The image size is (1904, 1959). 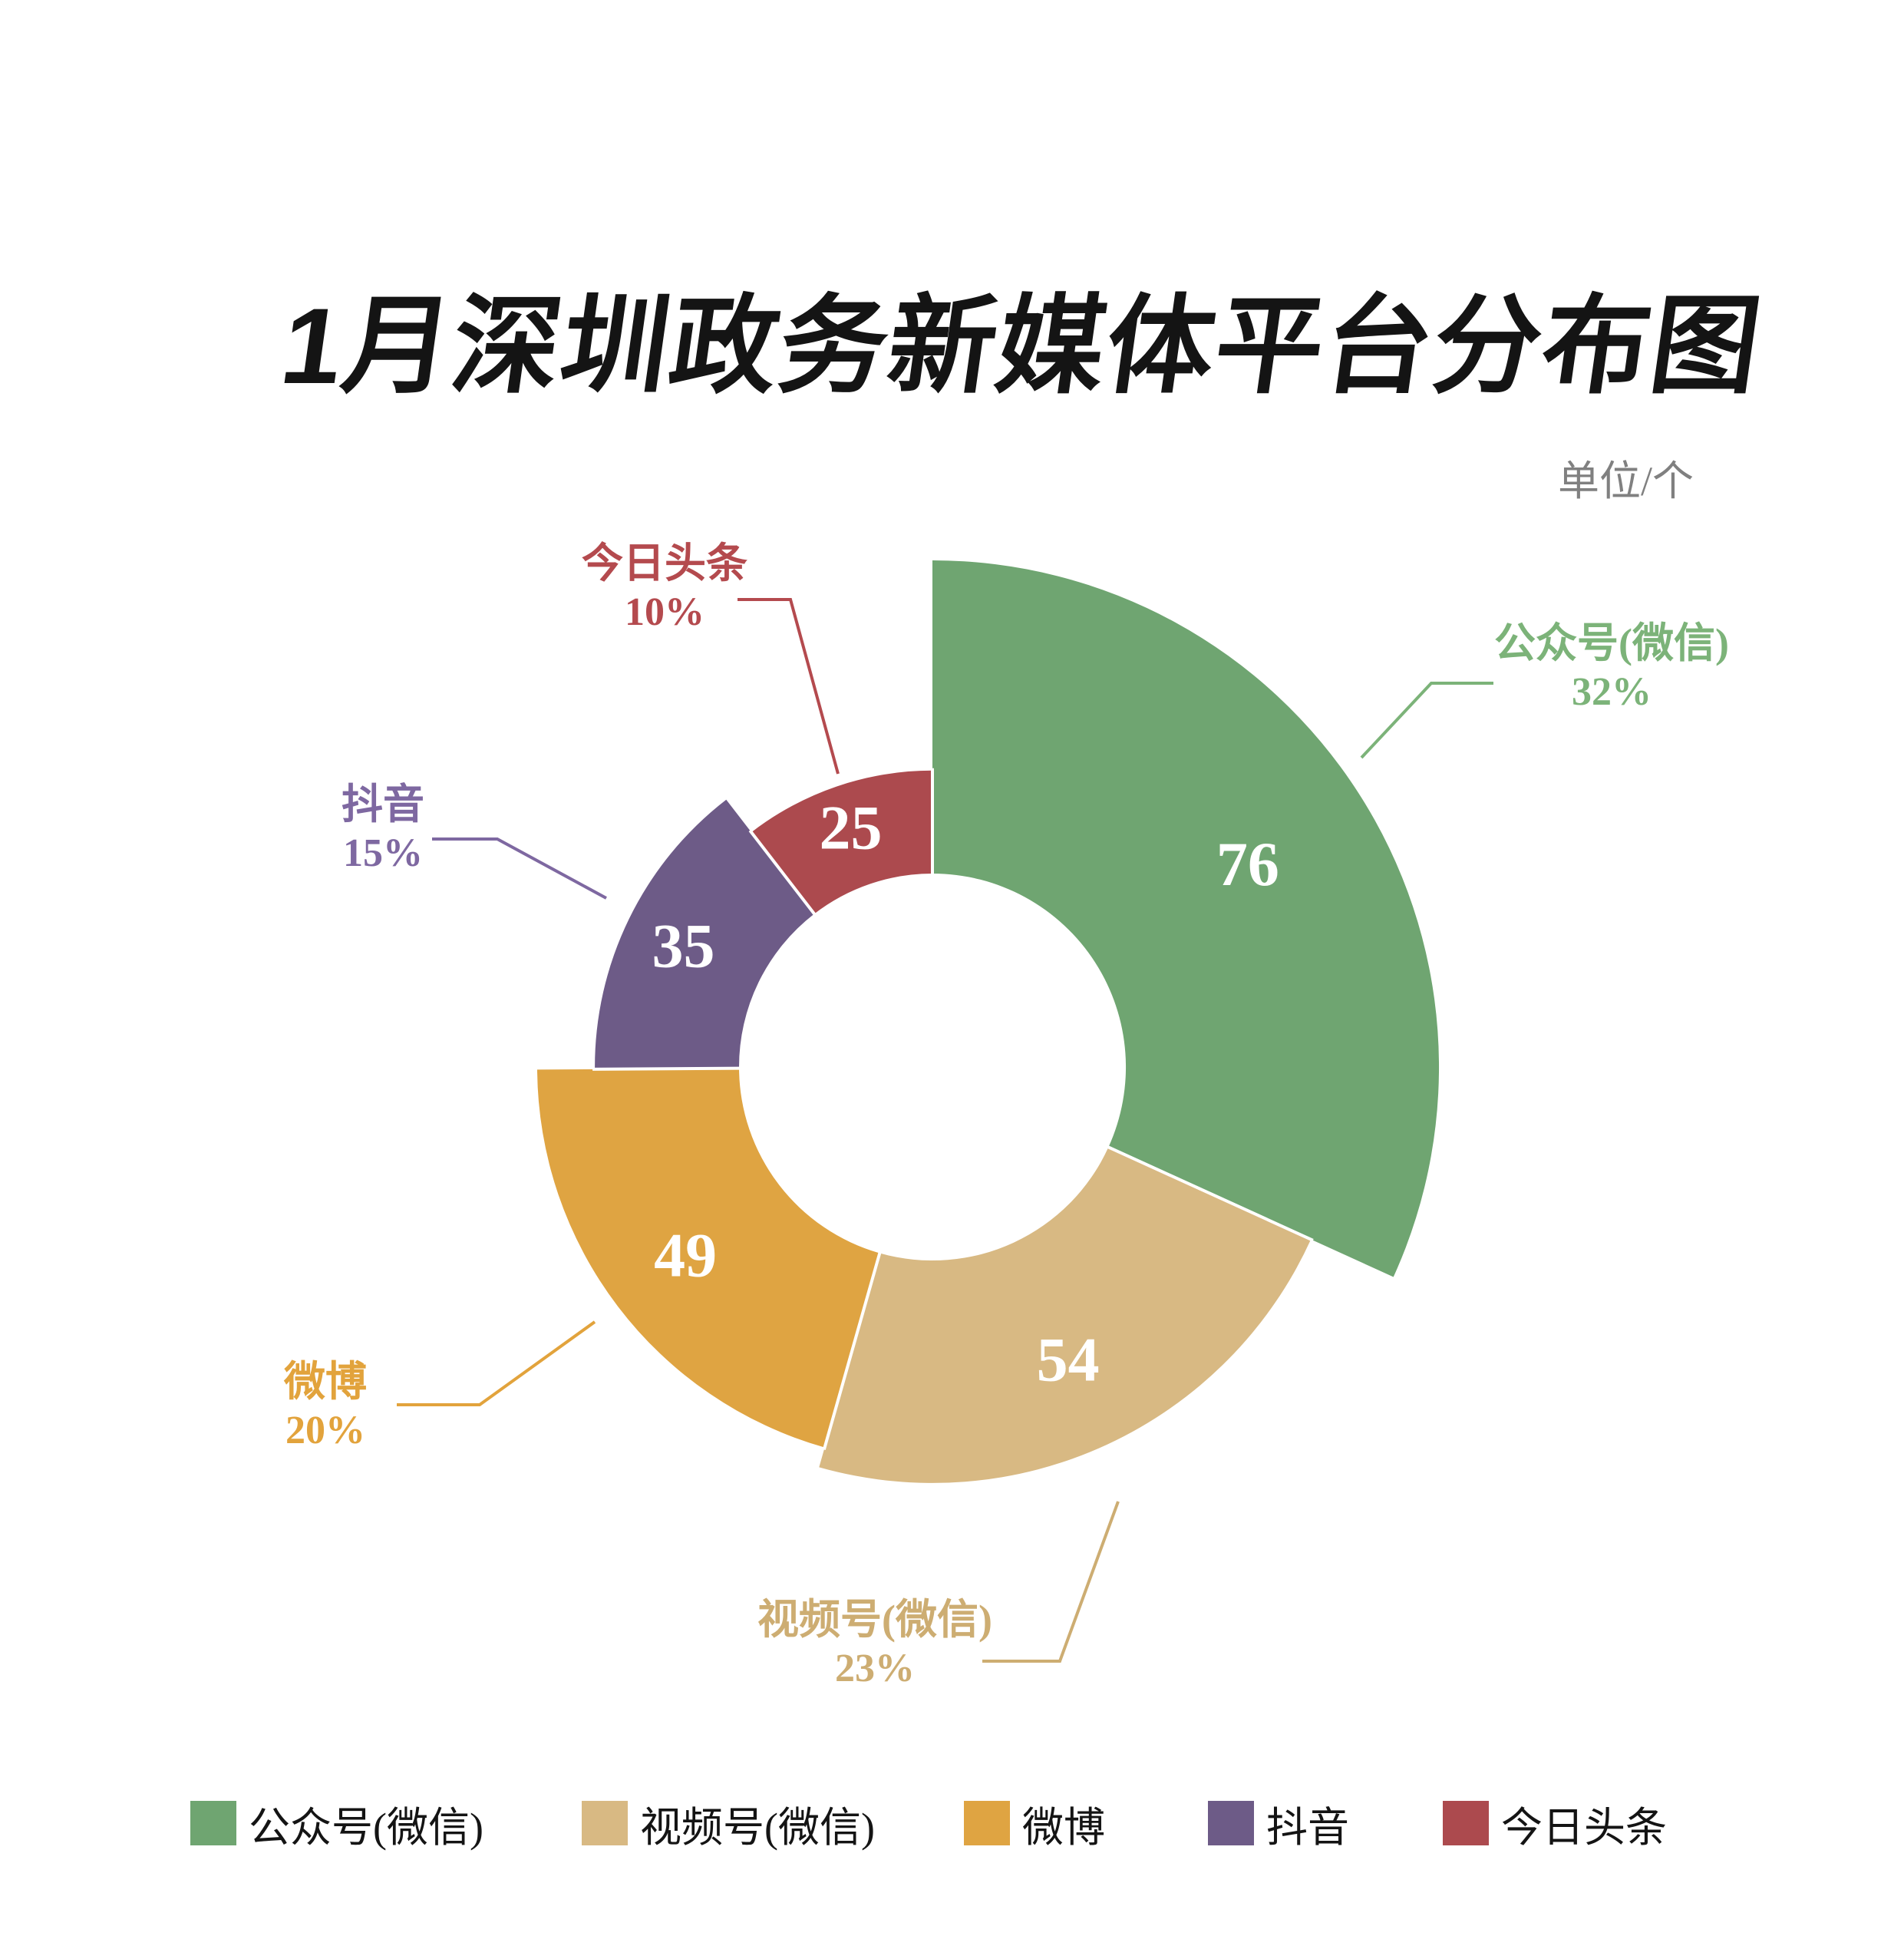 What do you see at coordinates (851, 827) in the screenshot?
I see `segment-value-今日头条: 25` at bounding box center [851, 827].